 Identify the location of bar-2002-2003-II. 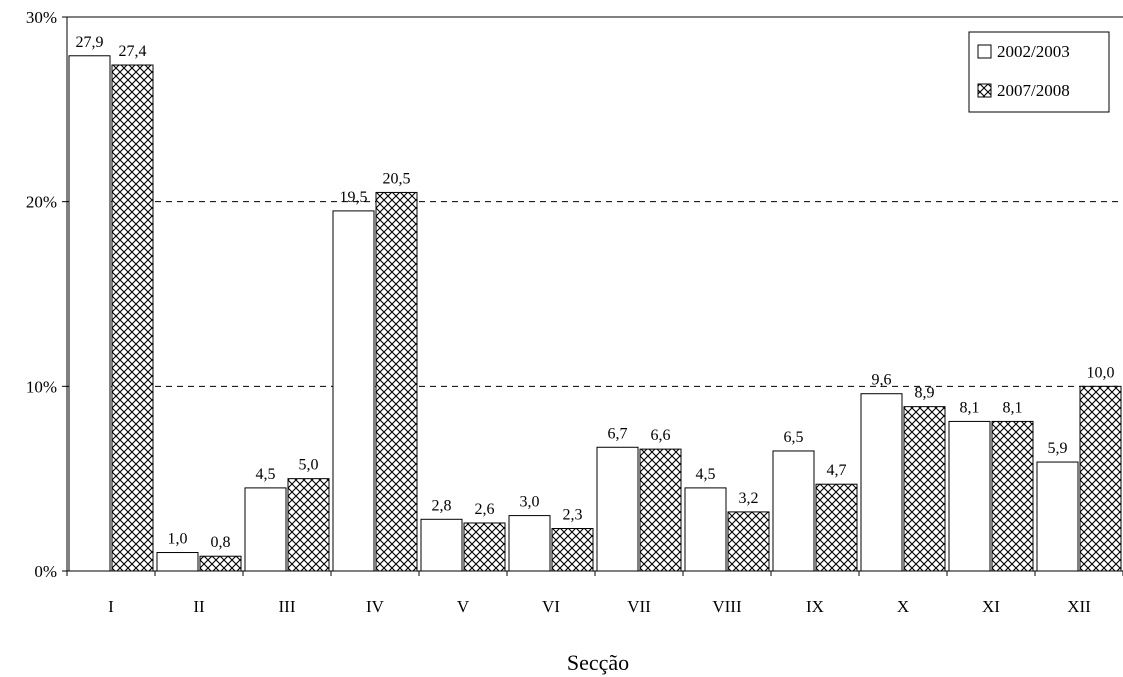
(177, 562).